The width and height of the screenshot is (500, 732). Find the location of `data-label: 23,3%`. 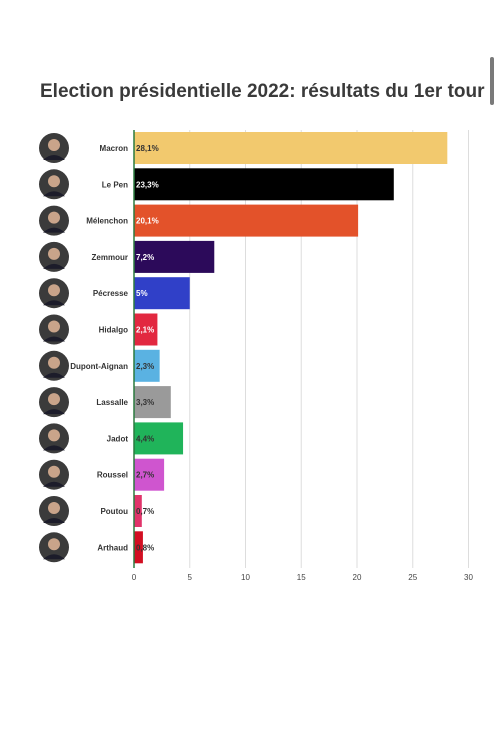

data-label: 23,3% is located at coordinates (147, 184).